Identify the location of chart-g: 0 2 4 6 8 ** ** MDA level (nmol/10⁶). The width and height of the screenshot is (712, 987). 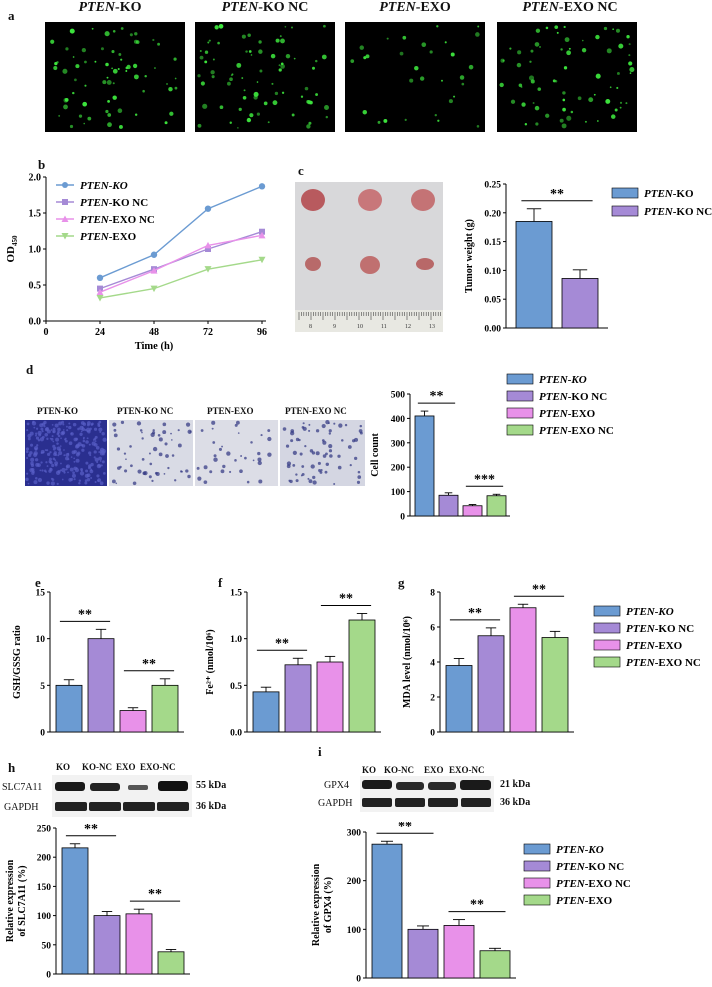
(488, 660).